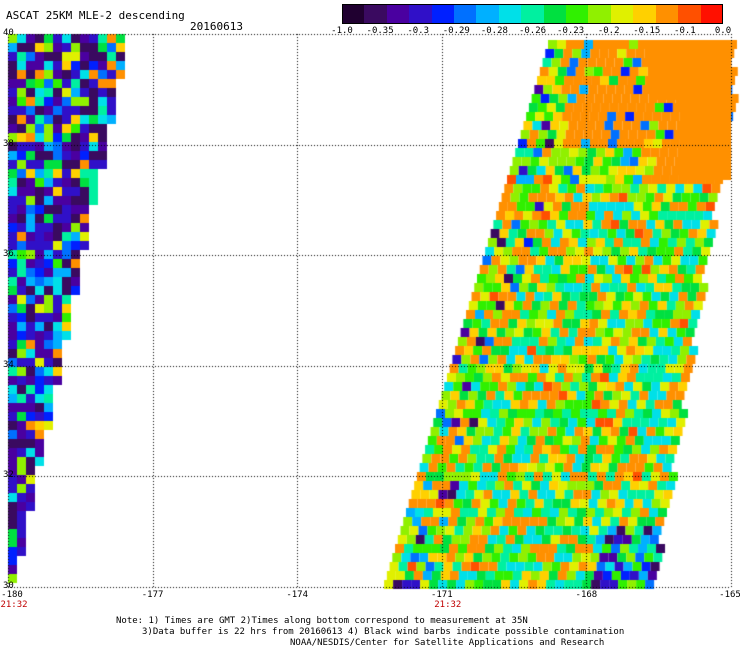 The width and height of the screenshot is (740, 650). I want to click on colorbar, so click(532, 14).